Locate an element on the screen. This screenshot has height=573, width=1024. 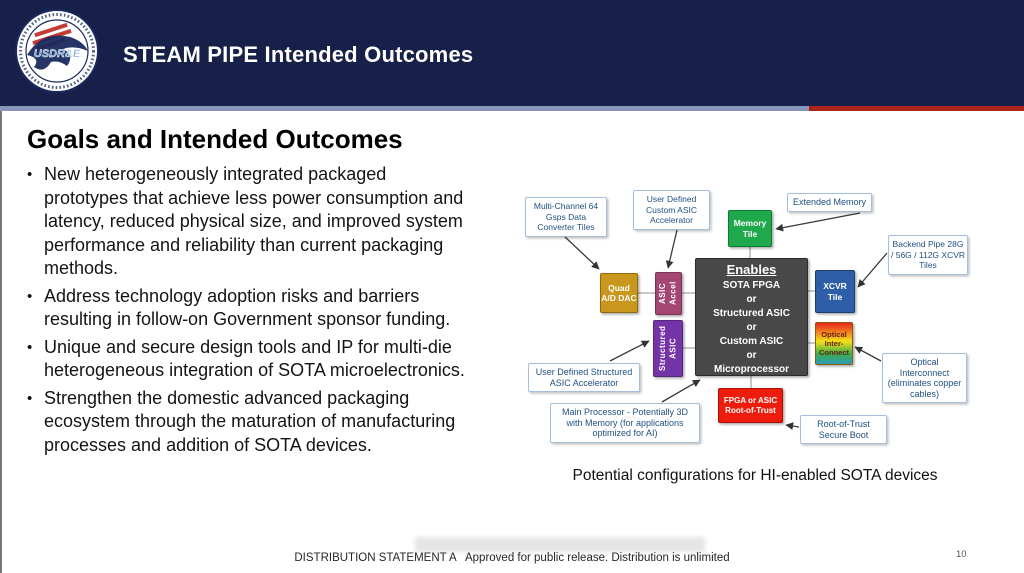
logo-acronym: USDR&E is located at coordinates (57, 54).